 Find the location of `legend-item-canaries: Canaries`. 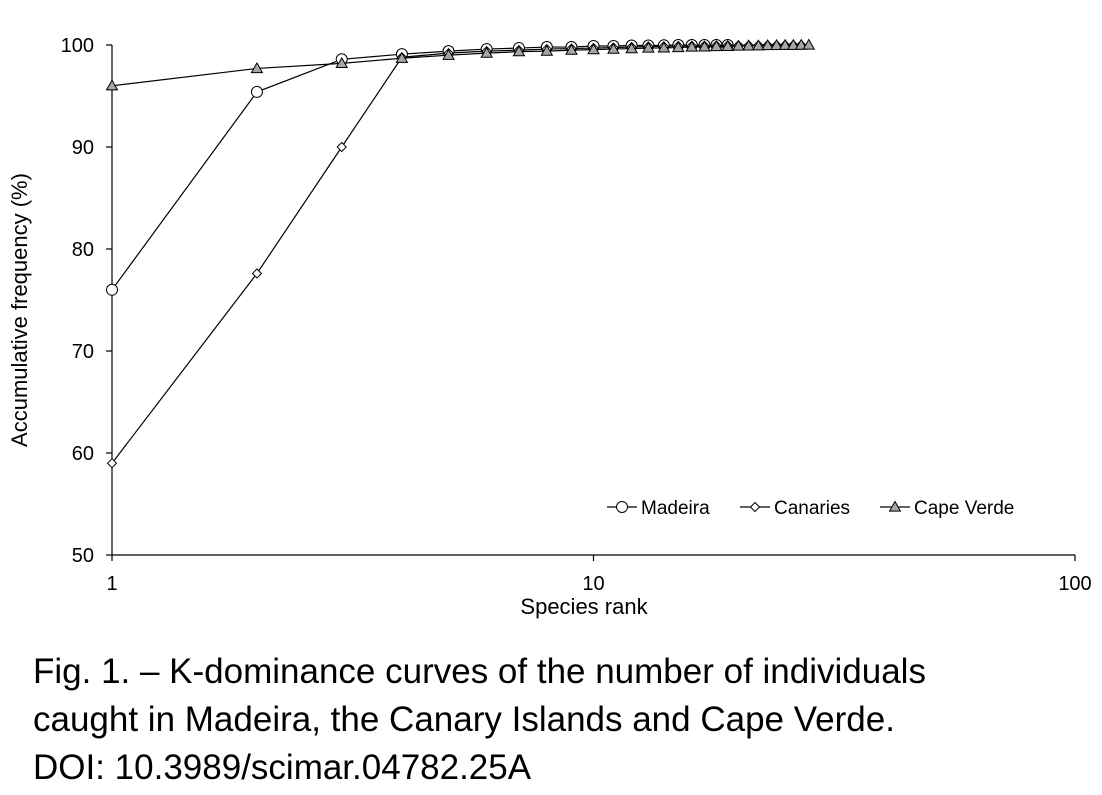

legend-item-canaries: Canaries is located at coordinates (795, 508).